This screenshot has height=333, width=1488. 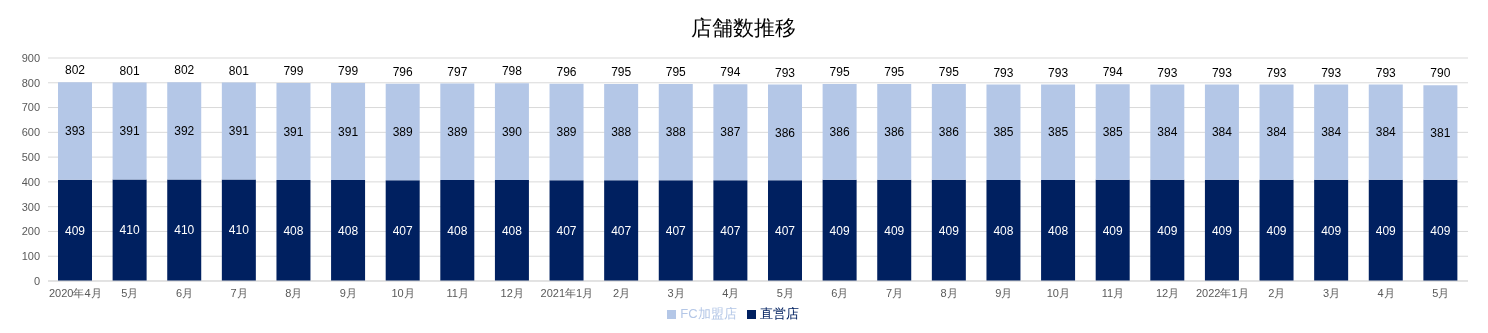 I want to click on legend-label: 直営店, so click(x=779, y=313).